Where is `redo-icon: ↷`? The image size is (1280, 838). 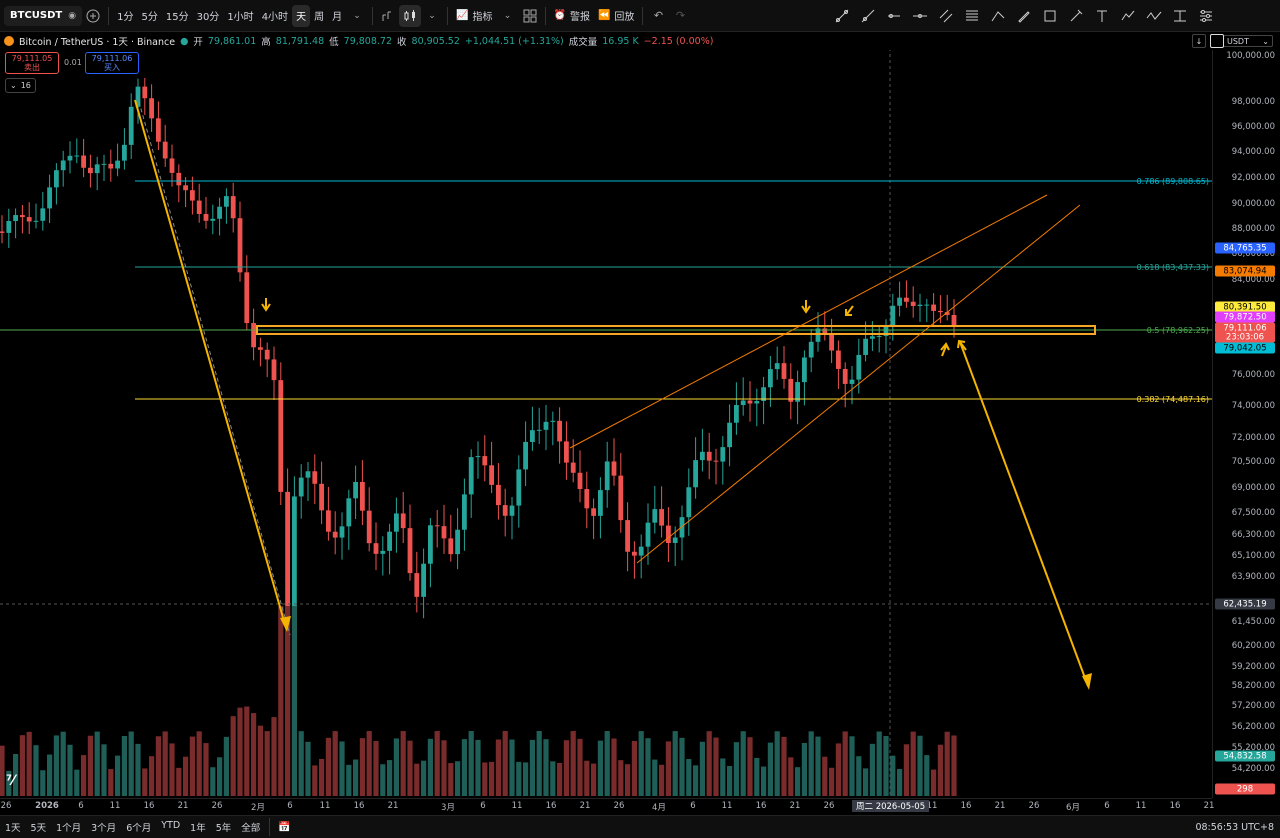
redo-icon: ↷ is located at coordinates (680, 15).